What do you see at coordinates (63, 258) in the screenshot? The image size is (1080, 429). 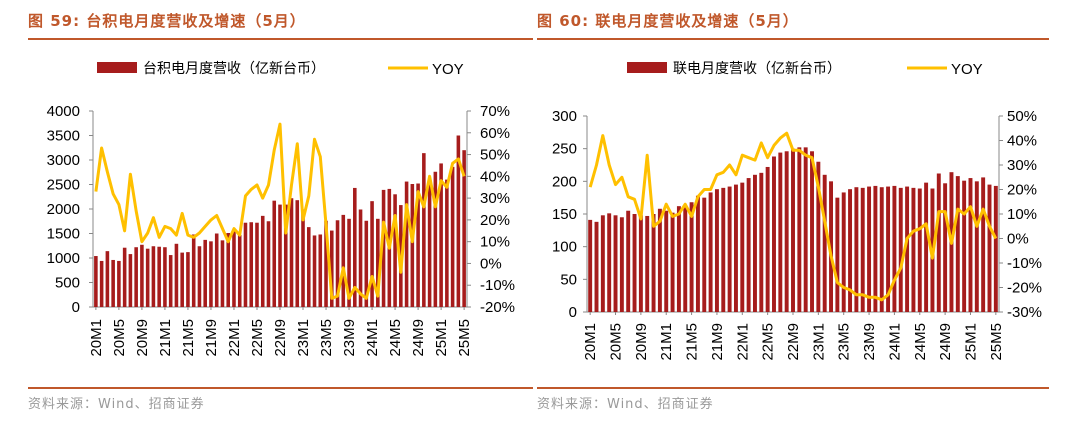 I see `left-tick-label: 1000` at bounding box center [63, 258].